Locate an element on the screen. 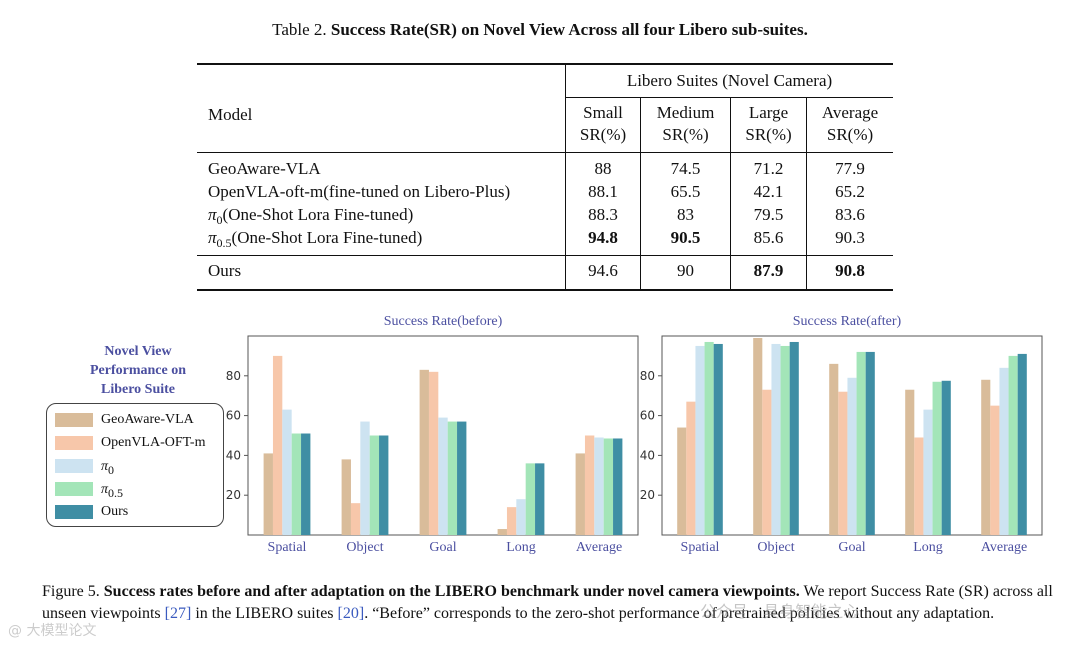 Image resolution: width=1080 pixels, height=654 pixels. col-header-medium: Medium SR(%) is located at coordinates (685, 124).